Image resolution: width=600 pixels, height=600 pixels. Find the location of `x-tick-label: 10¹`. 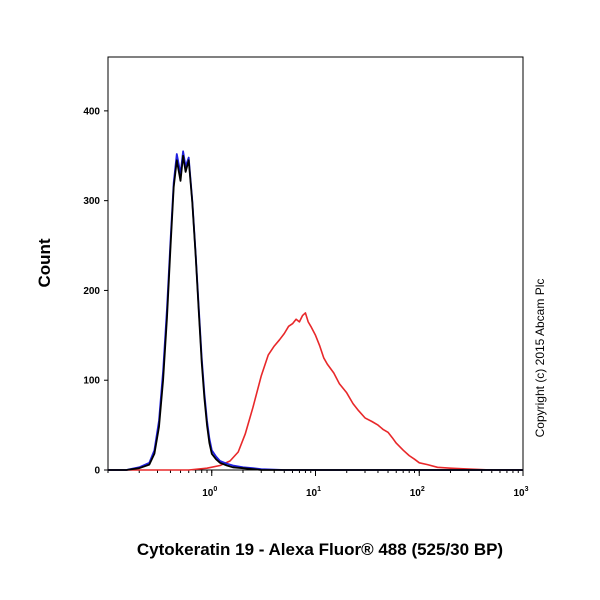

x-tick-label: 10¹ is located at coordinates (313, 492).